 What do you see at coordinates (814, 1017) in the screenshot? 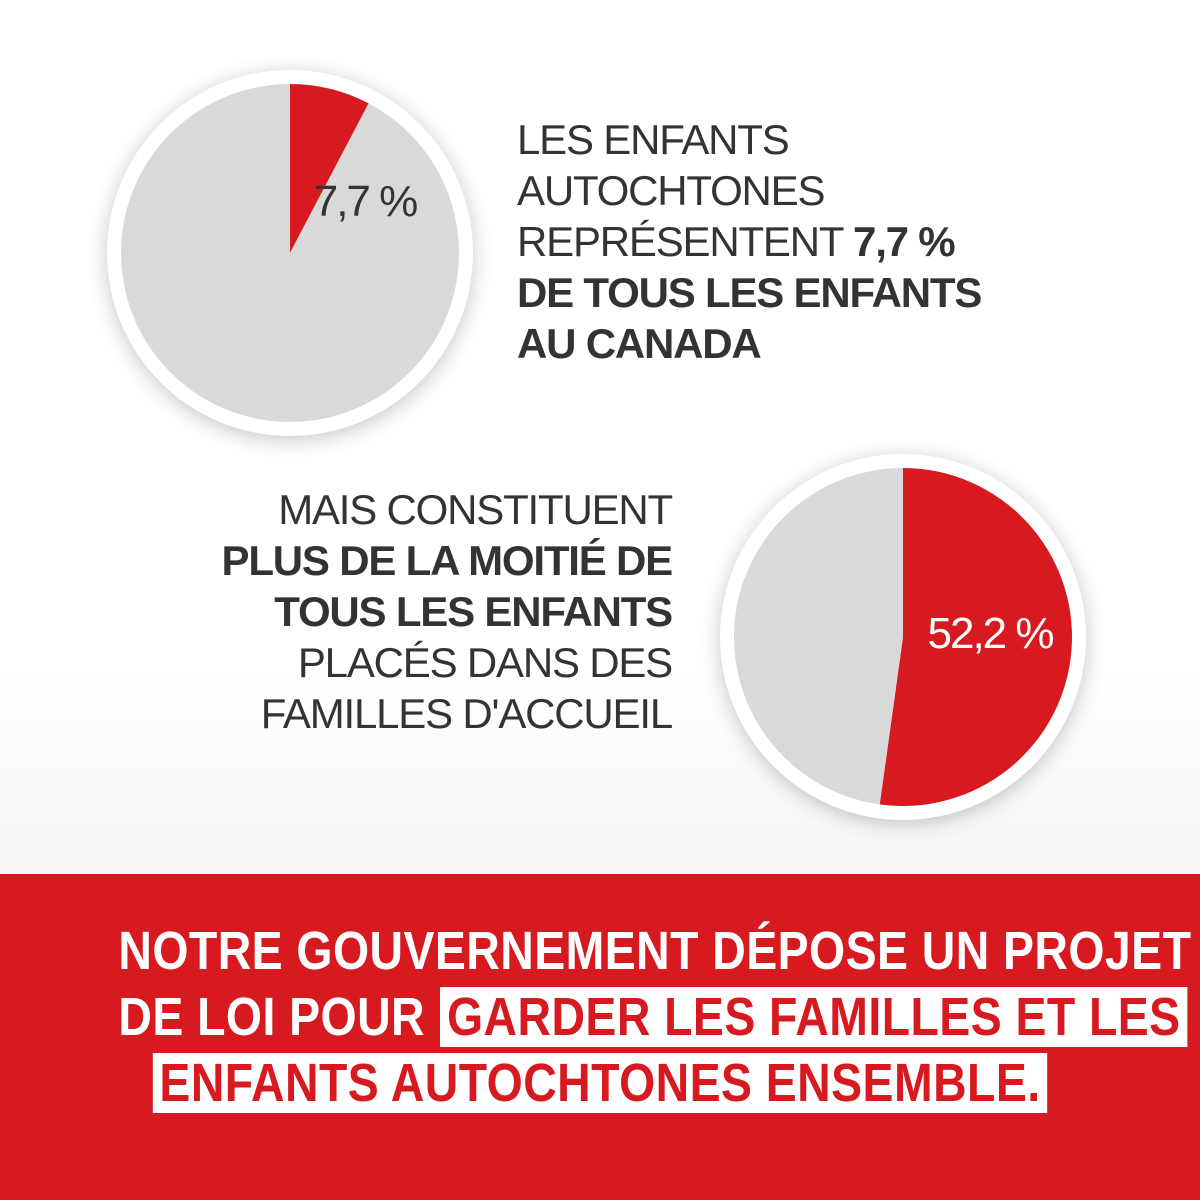
I see `banner-line-2-highlight: GARDER LES FAMILLES ET LES` at bounding box center [814, 1017].